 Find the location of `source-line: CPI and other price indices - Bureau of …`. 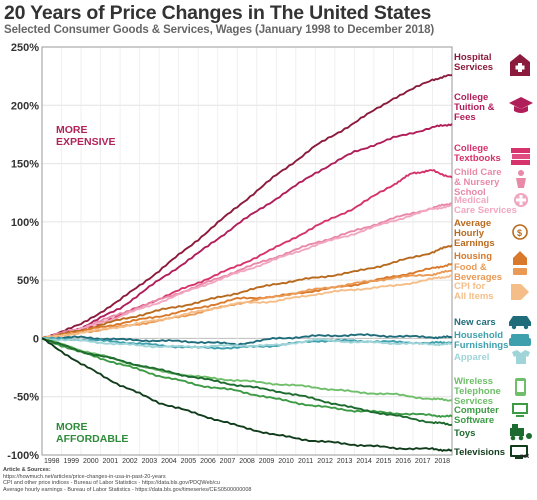

source-line: CPI and other price indices - Bureau of … is located at coordinates (111, 483).